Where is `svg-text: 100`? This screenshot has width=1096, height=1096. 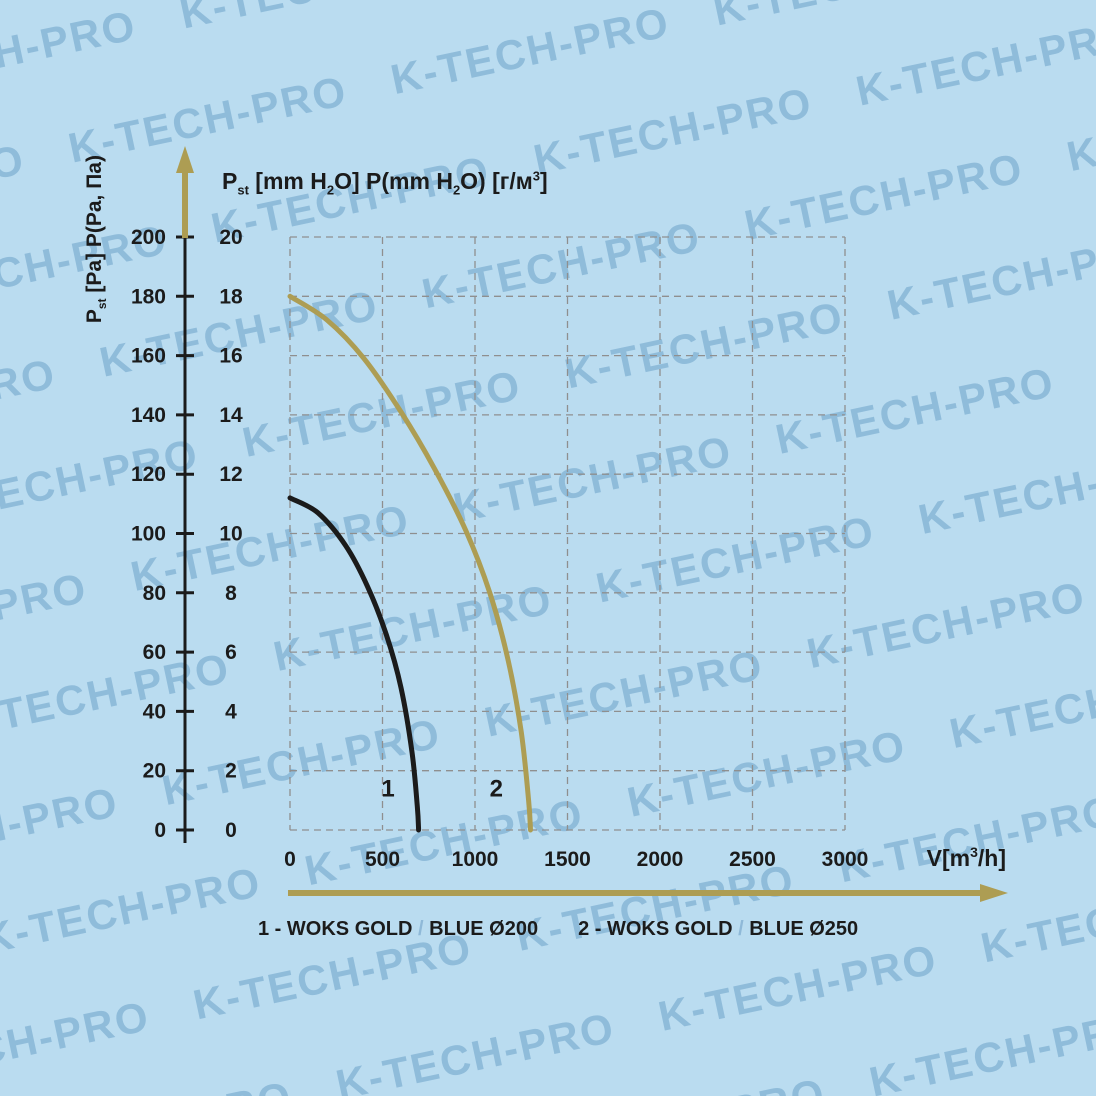 svg-text: 100 is located at coordinates (148, 534).